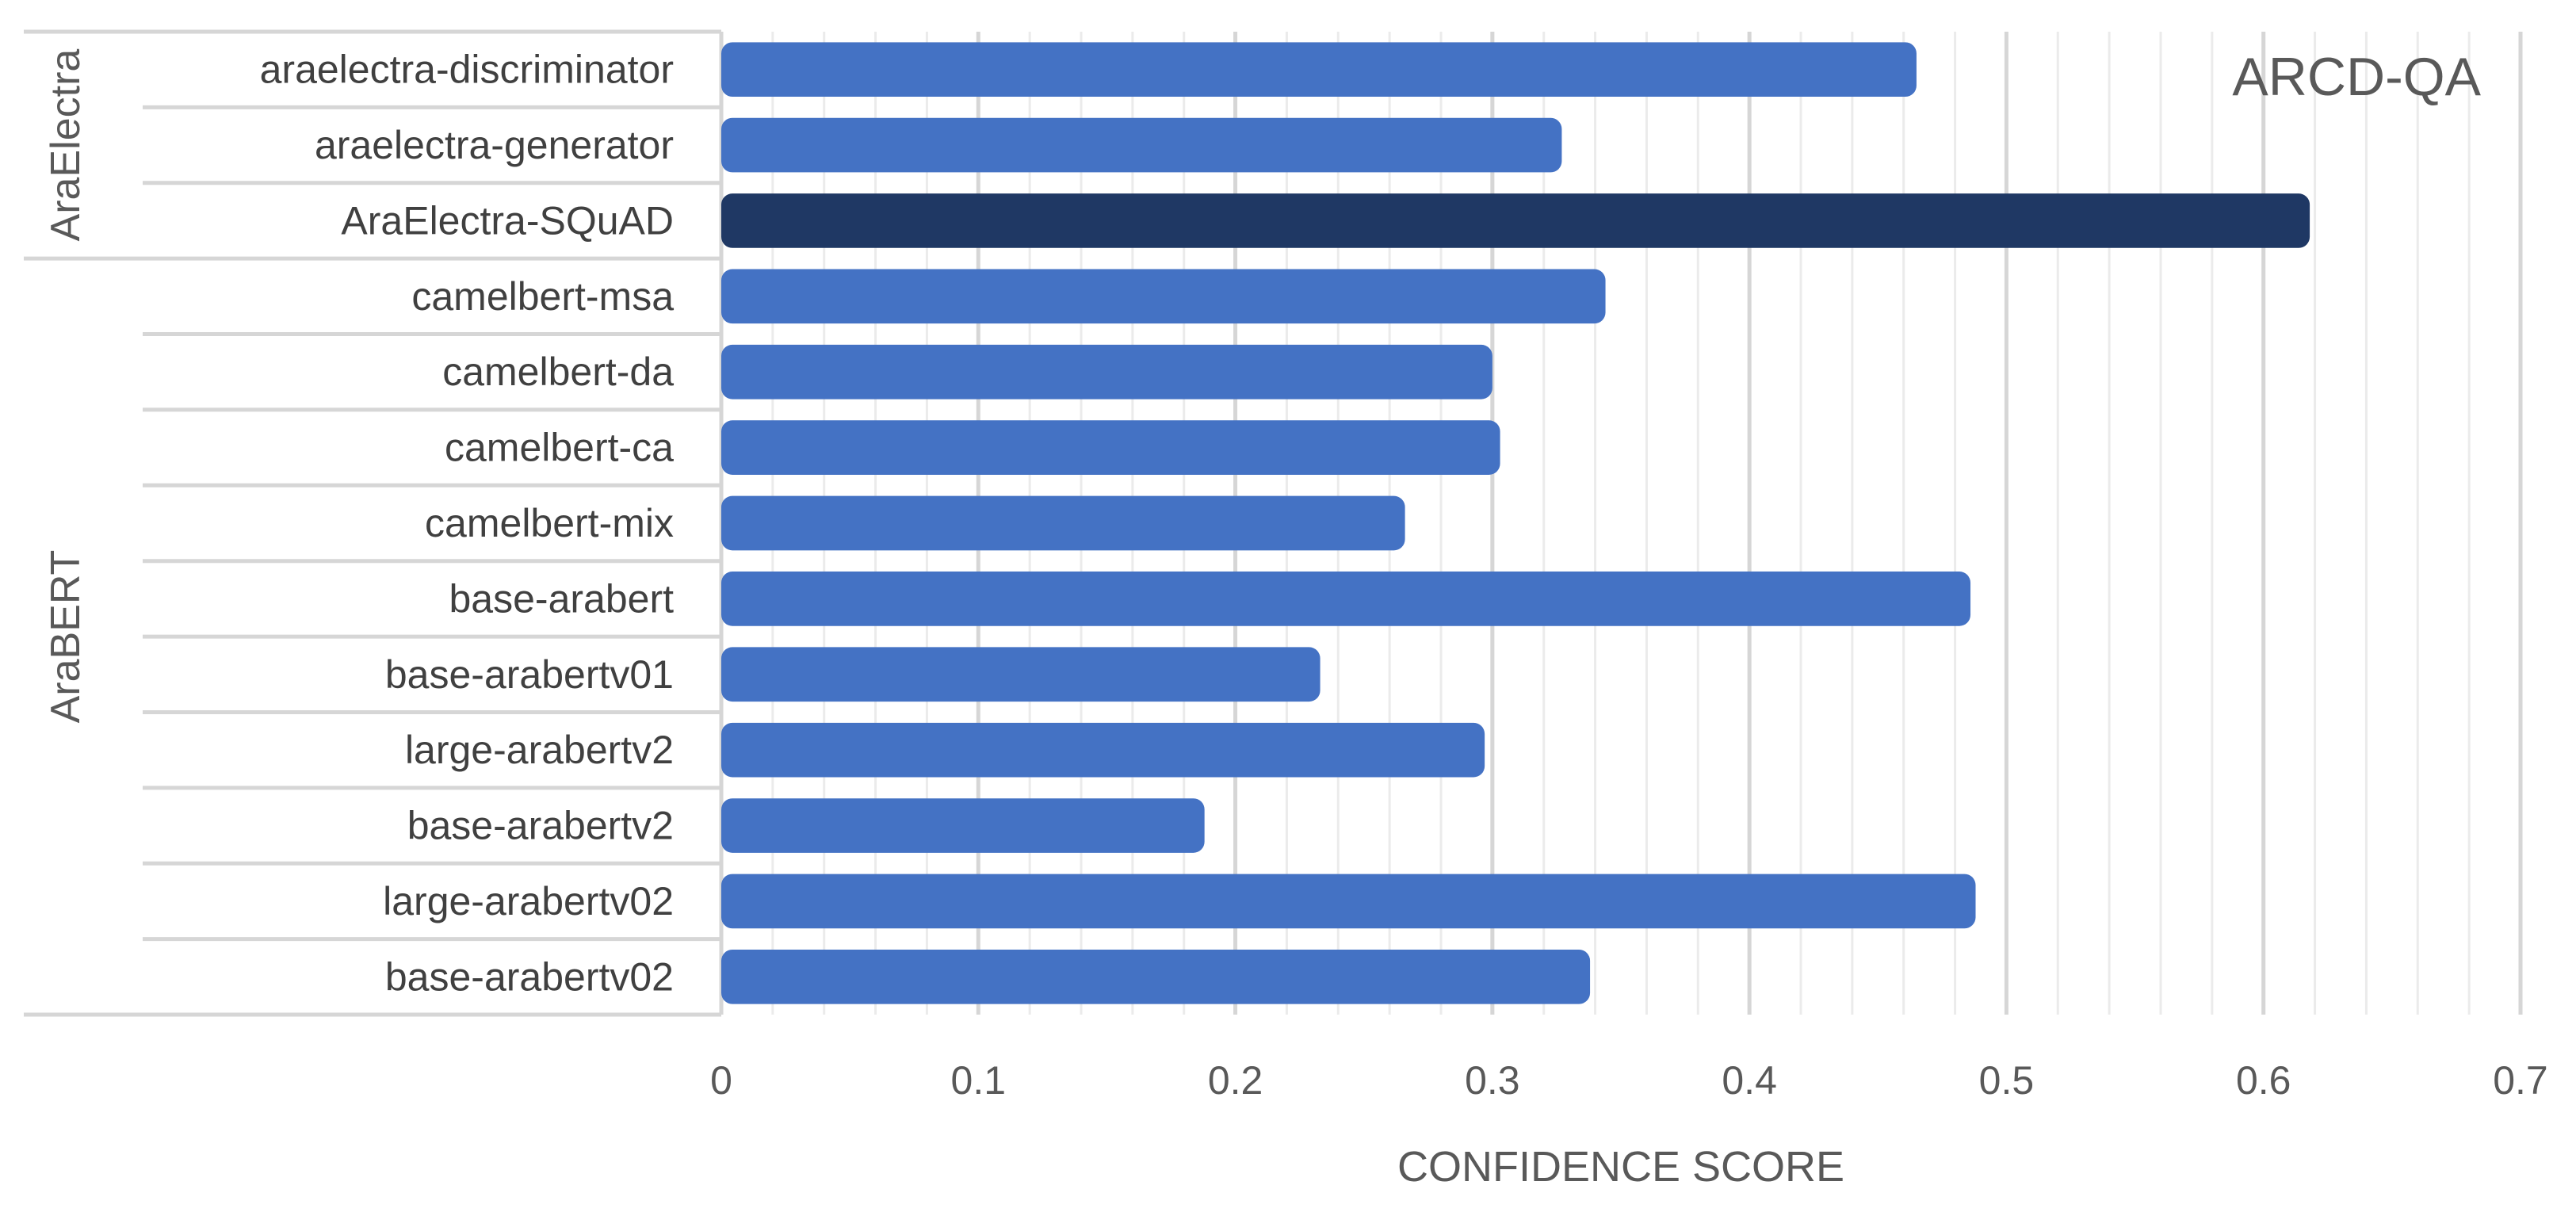 This screenshot has width=2576, height=1212. I want to click on x-tick-labels: 0 0.1 0.2 0.3 0.4 0.5 0.6 0.7, so click(1629, 1080).